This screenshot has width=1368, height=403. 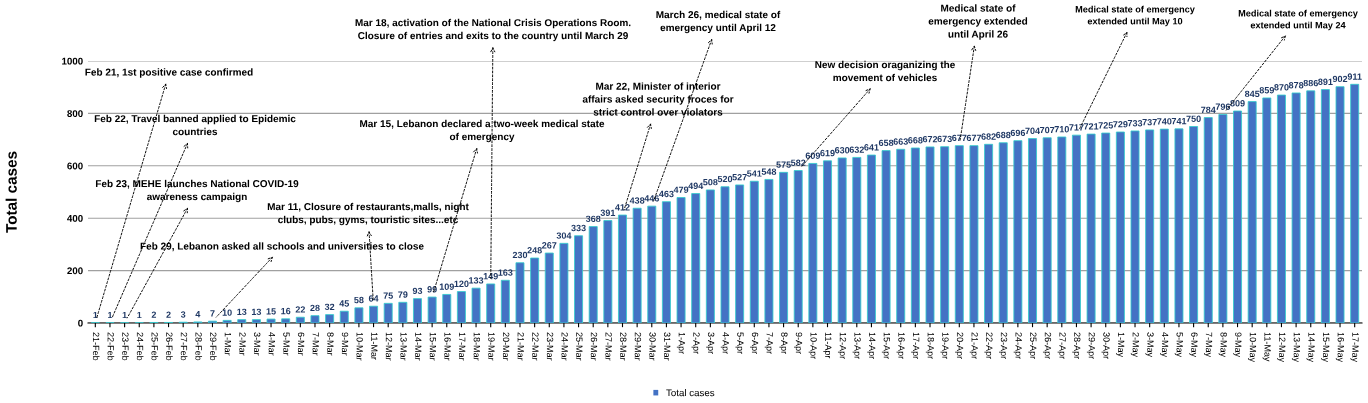 I want to click on x-tick-label: 20-Apr, so click(x=959, y=345).